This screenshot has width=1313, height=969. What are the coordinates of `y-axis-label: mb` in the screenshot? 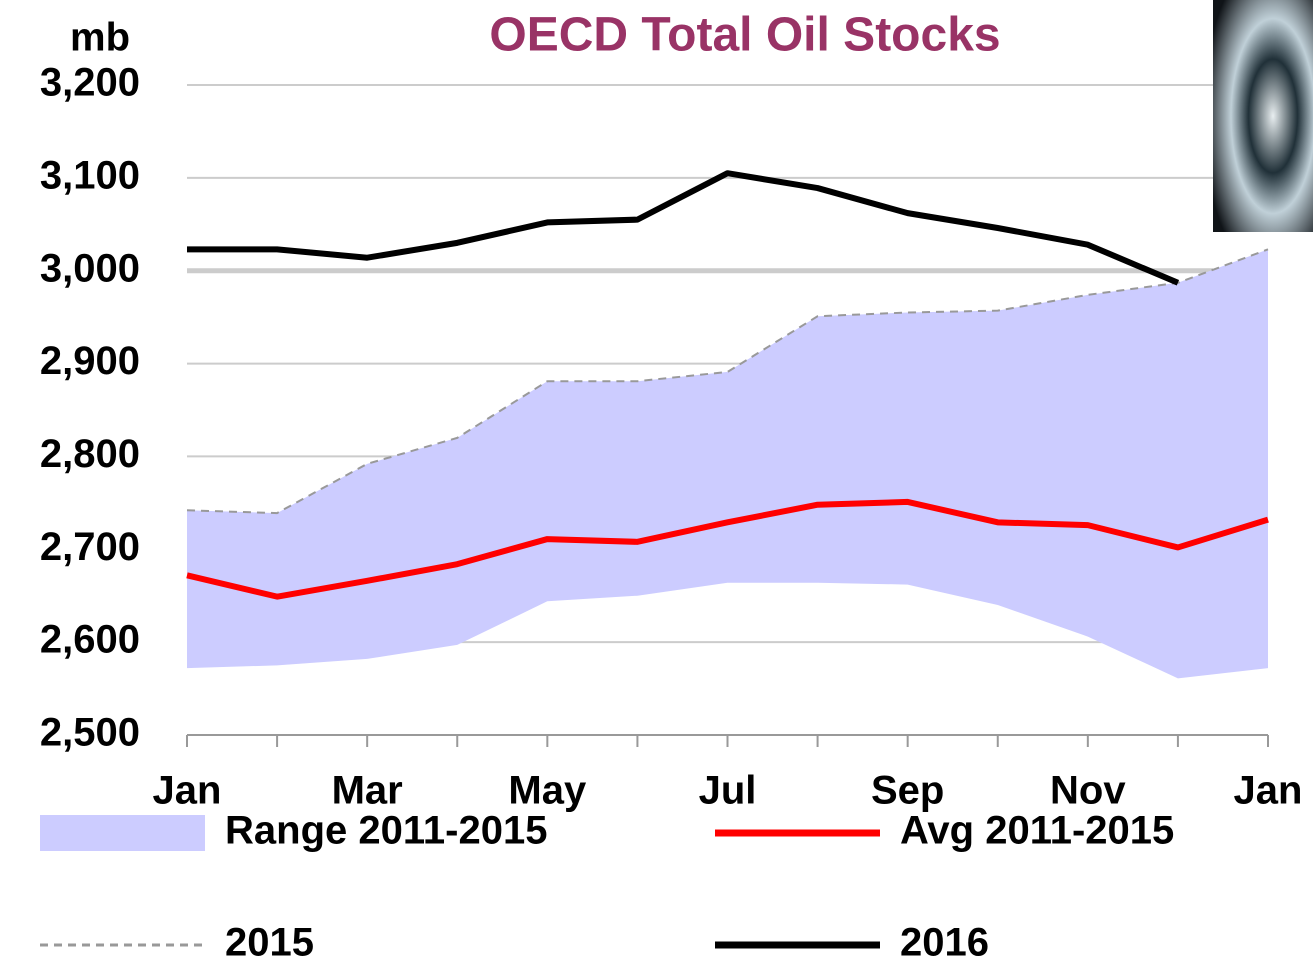 It's located at (100, 38).